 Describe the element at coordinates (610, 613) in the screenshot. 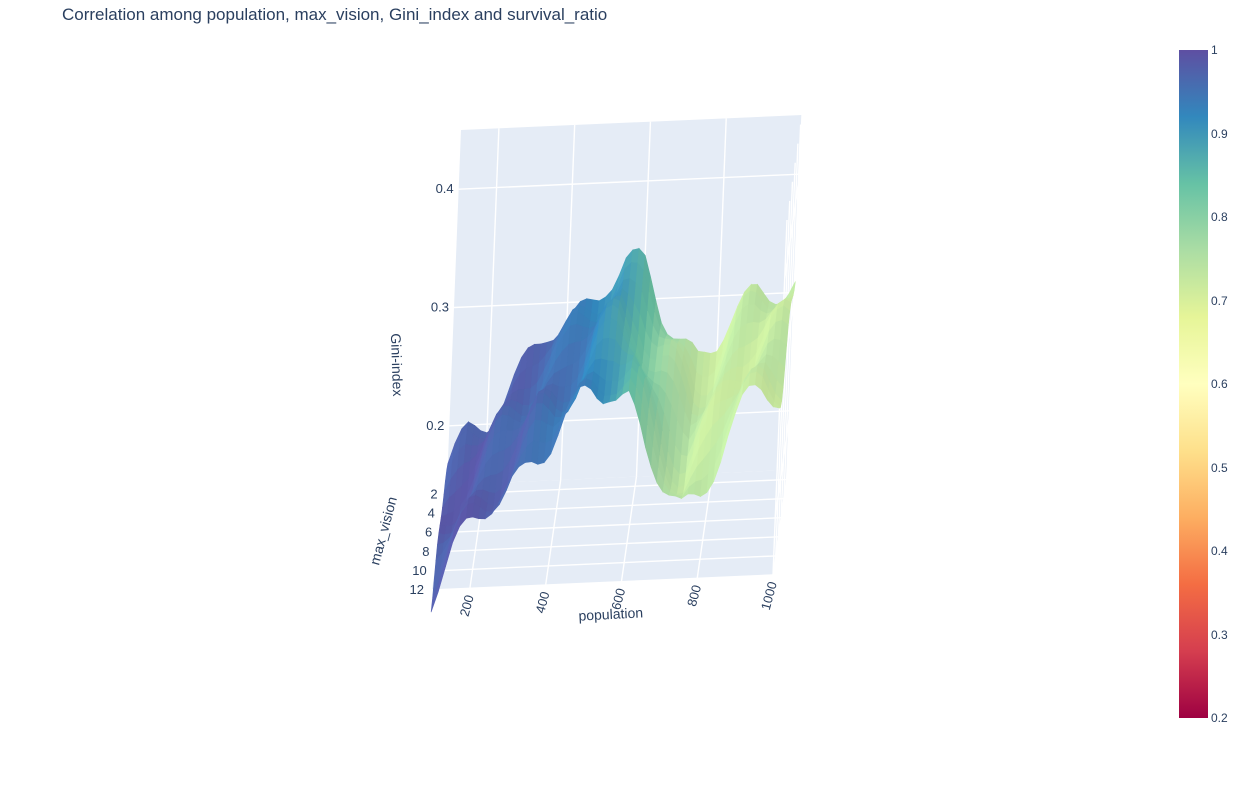

I see `x-axis-title: population` at that location.